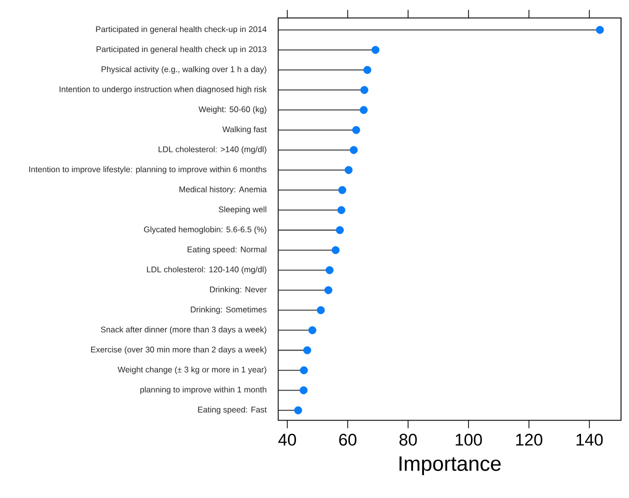  I want to click on x-axis-title: Importance, so click(450, 466).